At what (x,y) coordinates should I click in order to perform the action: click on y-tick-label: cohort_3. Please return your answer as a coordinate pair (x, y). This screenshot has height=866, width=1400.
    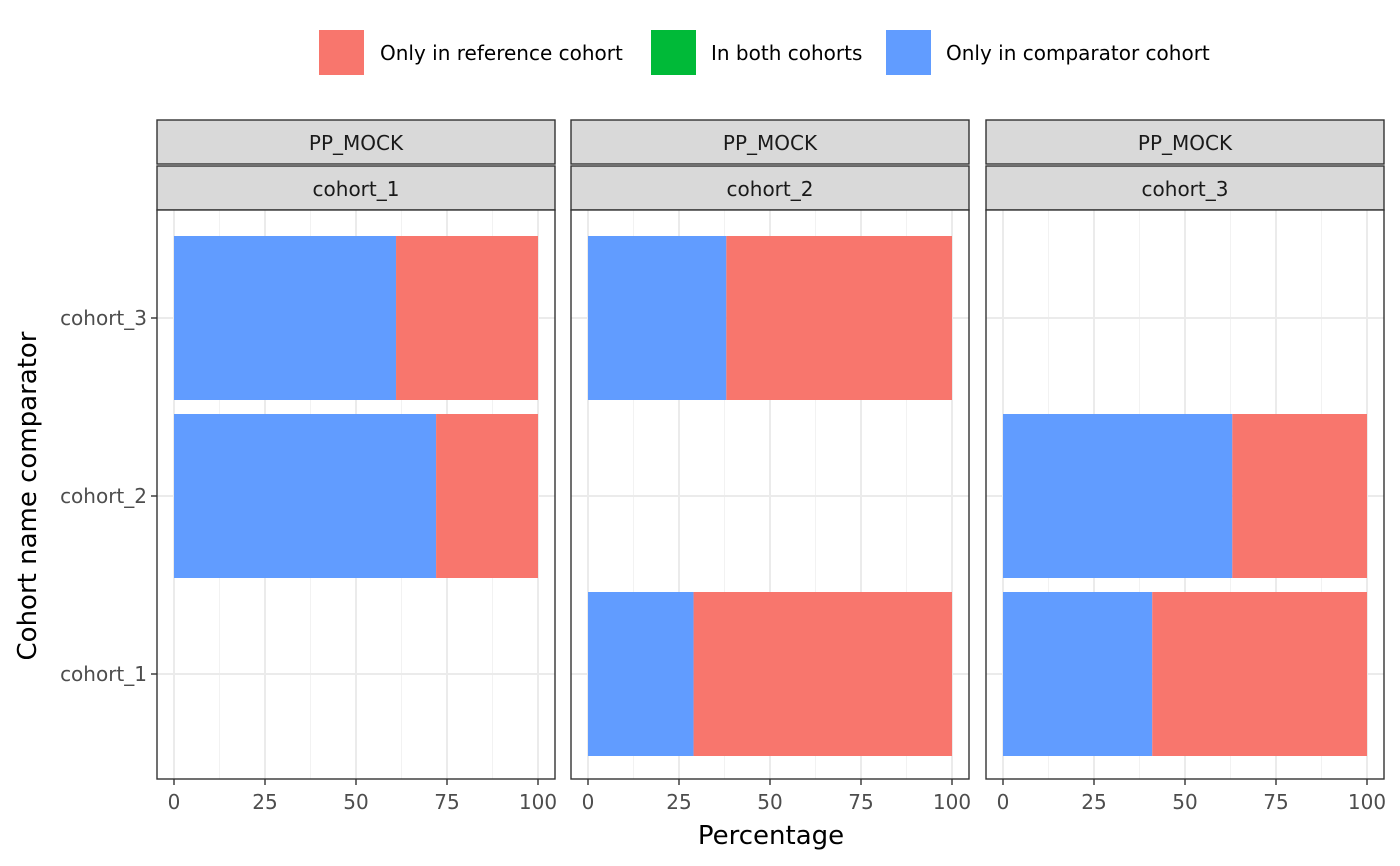
    Looking at the image, I should click on (103, 318).